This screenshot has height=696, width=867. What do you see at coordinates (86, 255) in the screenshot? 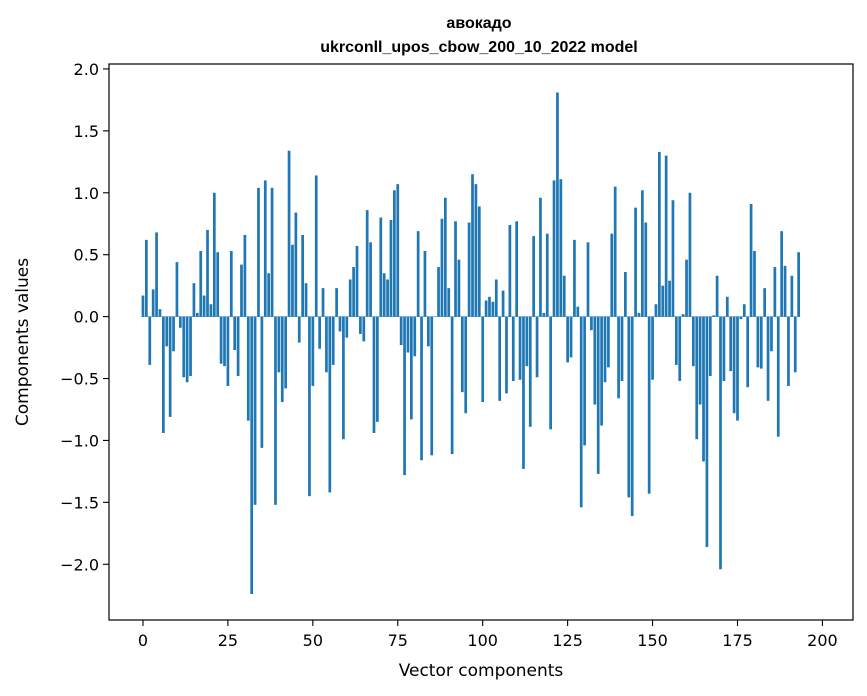
I see `y-tick-label: 0.5` at bounding box center [86, 255].